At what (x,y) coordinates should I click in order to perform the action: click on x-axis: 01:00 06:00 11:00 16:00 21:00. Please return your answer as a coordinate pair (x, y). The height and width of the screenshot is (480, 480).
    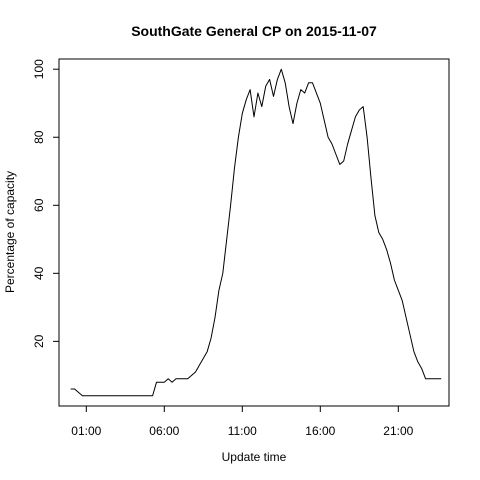
    Looking at the image, I should click on (242, 422).